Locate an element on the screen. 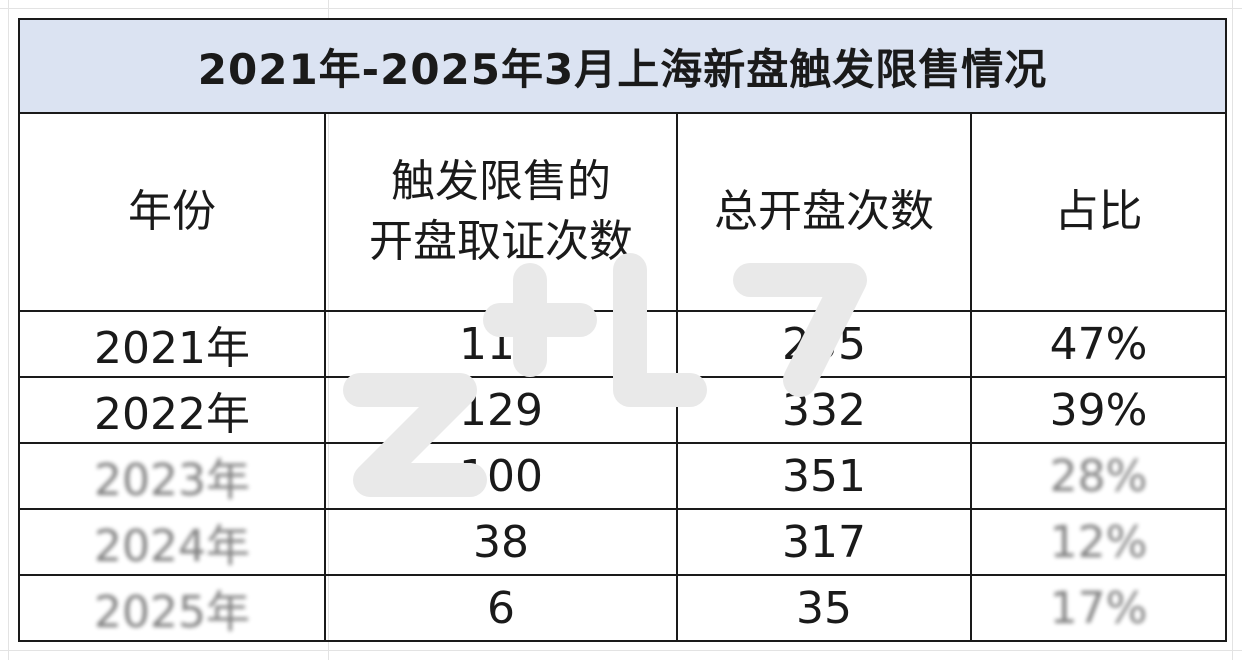 This screenshot has height=660, width=1242. header-triggered-line1: 触发限售的 is located at coordinates (501, 181).